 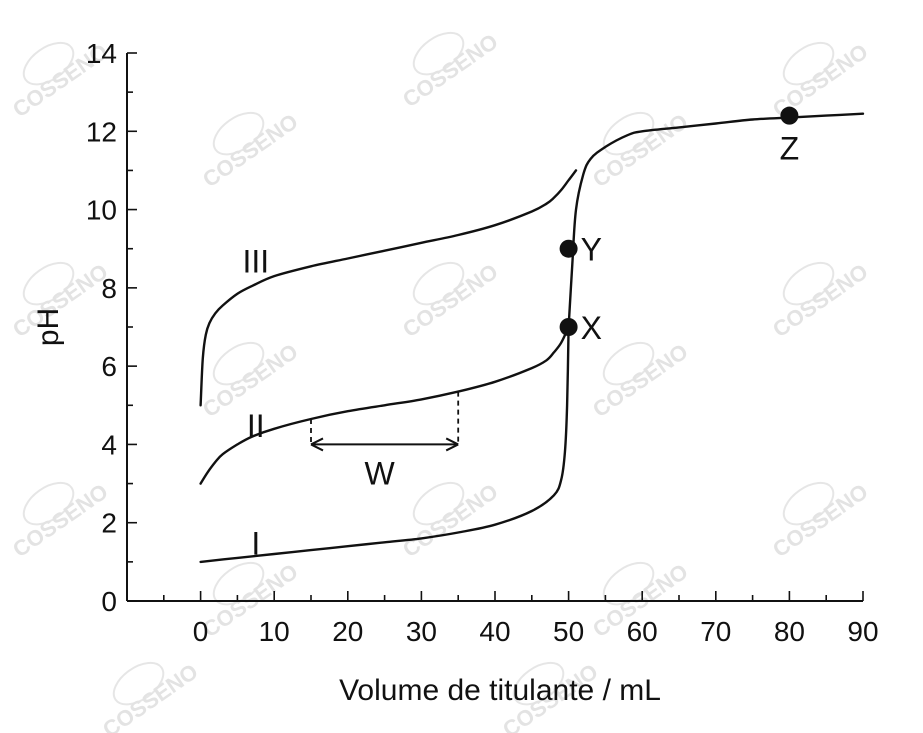 I want to click on y-tick-label: 12, so click(x=101, y=131).